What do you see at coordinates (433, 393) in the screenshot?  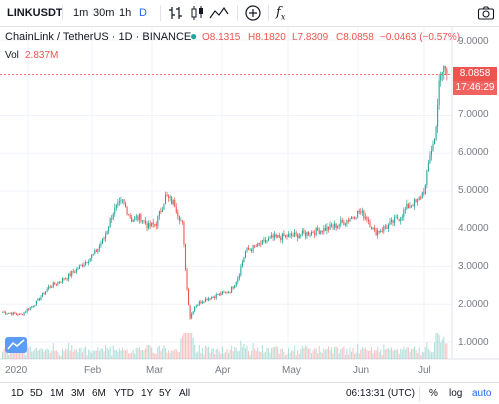 I see `percent-toggle: %` at bounding box center [433, 393].